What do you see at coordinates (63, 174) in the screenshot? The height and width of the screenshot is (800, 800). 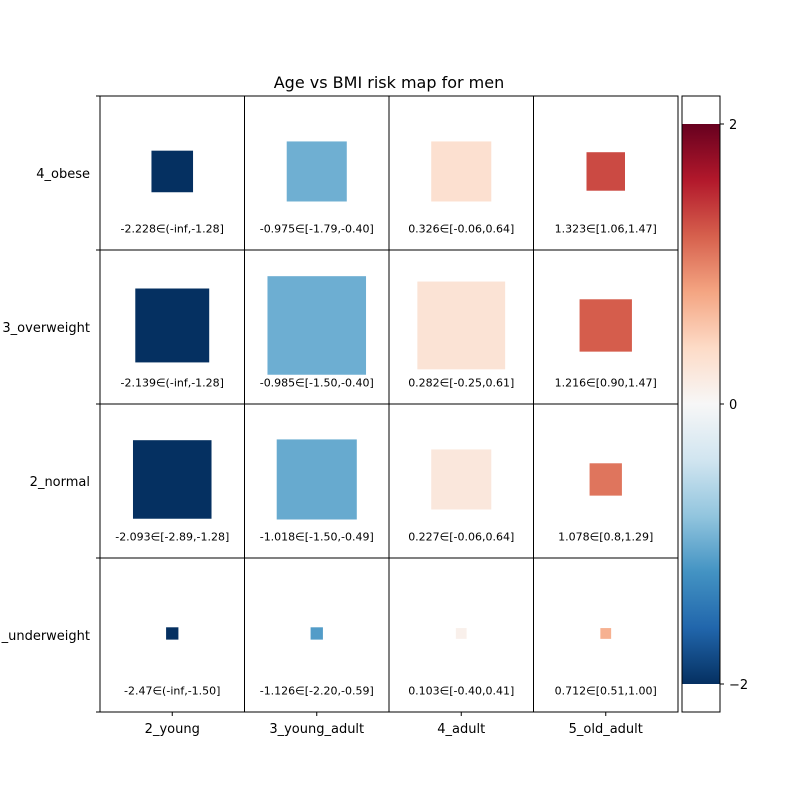 I see `y-tick-label: 4_obese` at bounding box center [63, 174].